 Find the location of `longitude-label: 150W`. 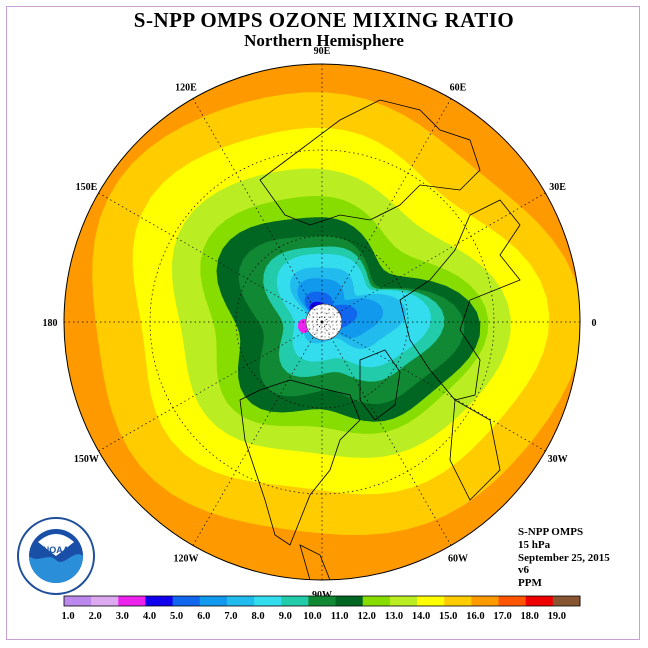

longitude-label: 150W is located at coordinates (86, 459).